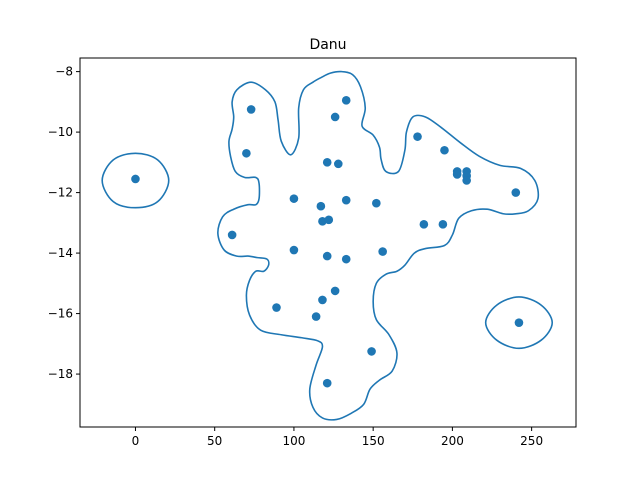  I want to click on x-tick-label-2: 100, so click(293, 441).